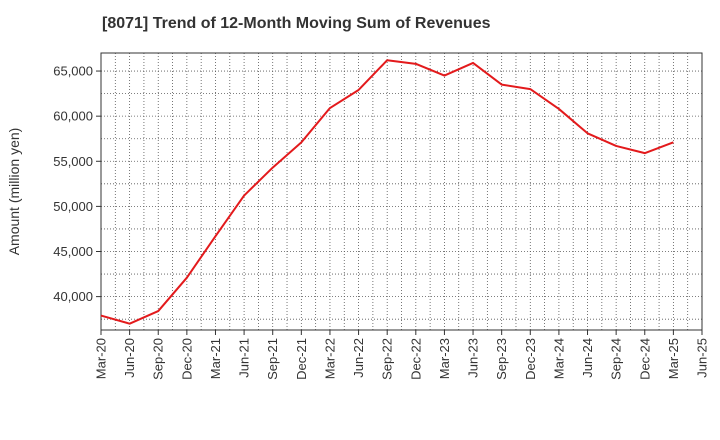 The height and width of the screenshot is (440, 720). Describe the element at coordinates (73, 116) in the screenshot. I see `y-tick-label: 60,000` at that location.